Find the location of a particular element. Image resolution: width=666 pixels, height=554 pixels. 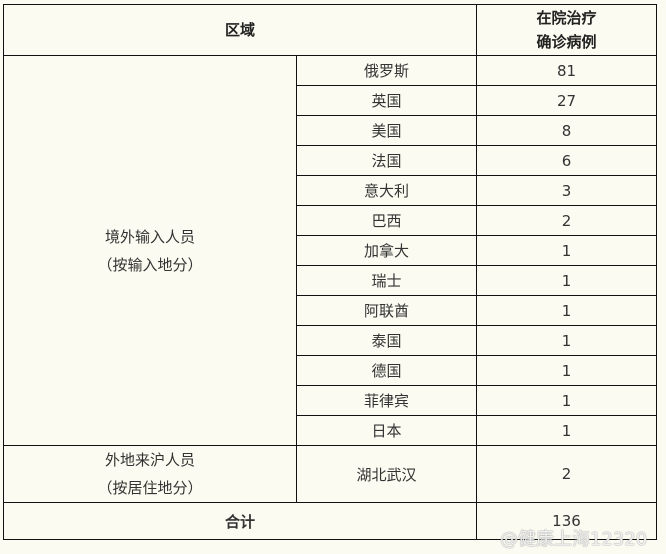

place-cell: 阿联酋 is located at coordinates (386, 310).